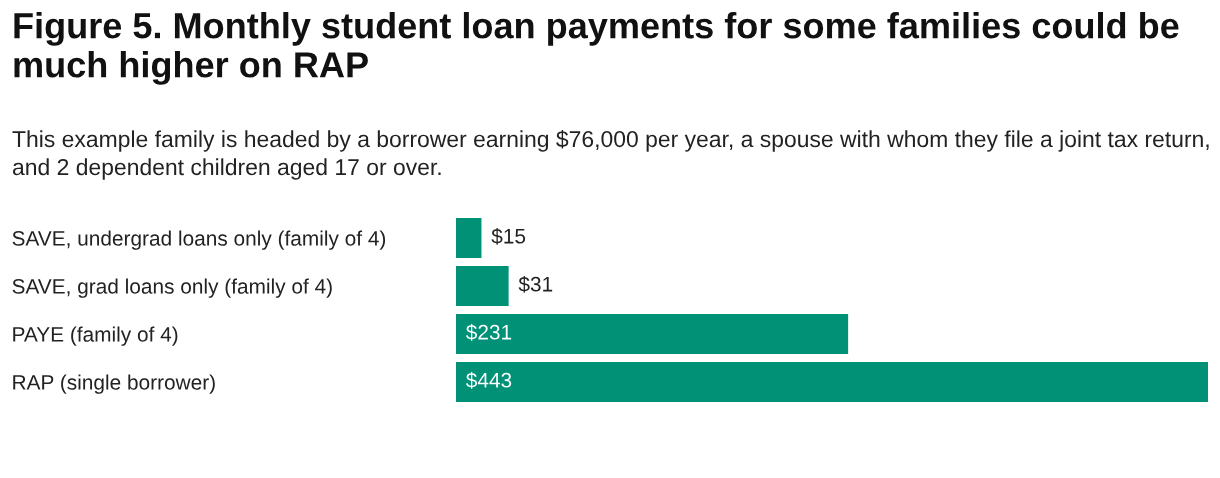 The height and width of the screenshot is (478, 1220). I want to click on y-tick-label: PAYE (family of 4), so click(95, 336).